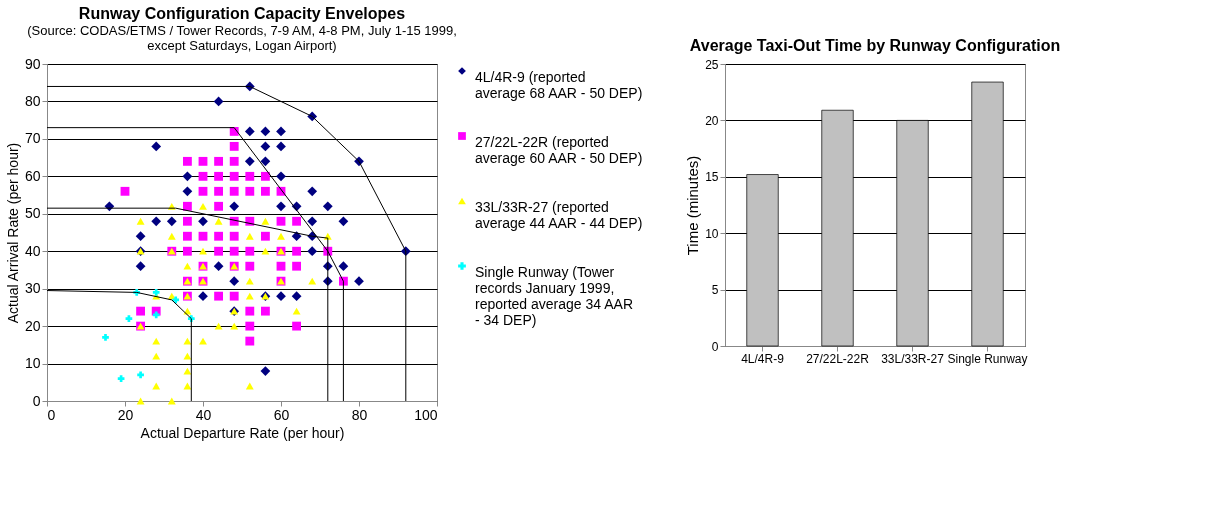  What do you see at coordinates (32, 175) in the screenshot?
I see `y-tick-label: 60` at bounding box center [32, 175].